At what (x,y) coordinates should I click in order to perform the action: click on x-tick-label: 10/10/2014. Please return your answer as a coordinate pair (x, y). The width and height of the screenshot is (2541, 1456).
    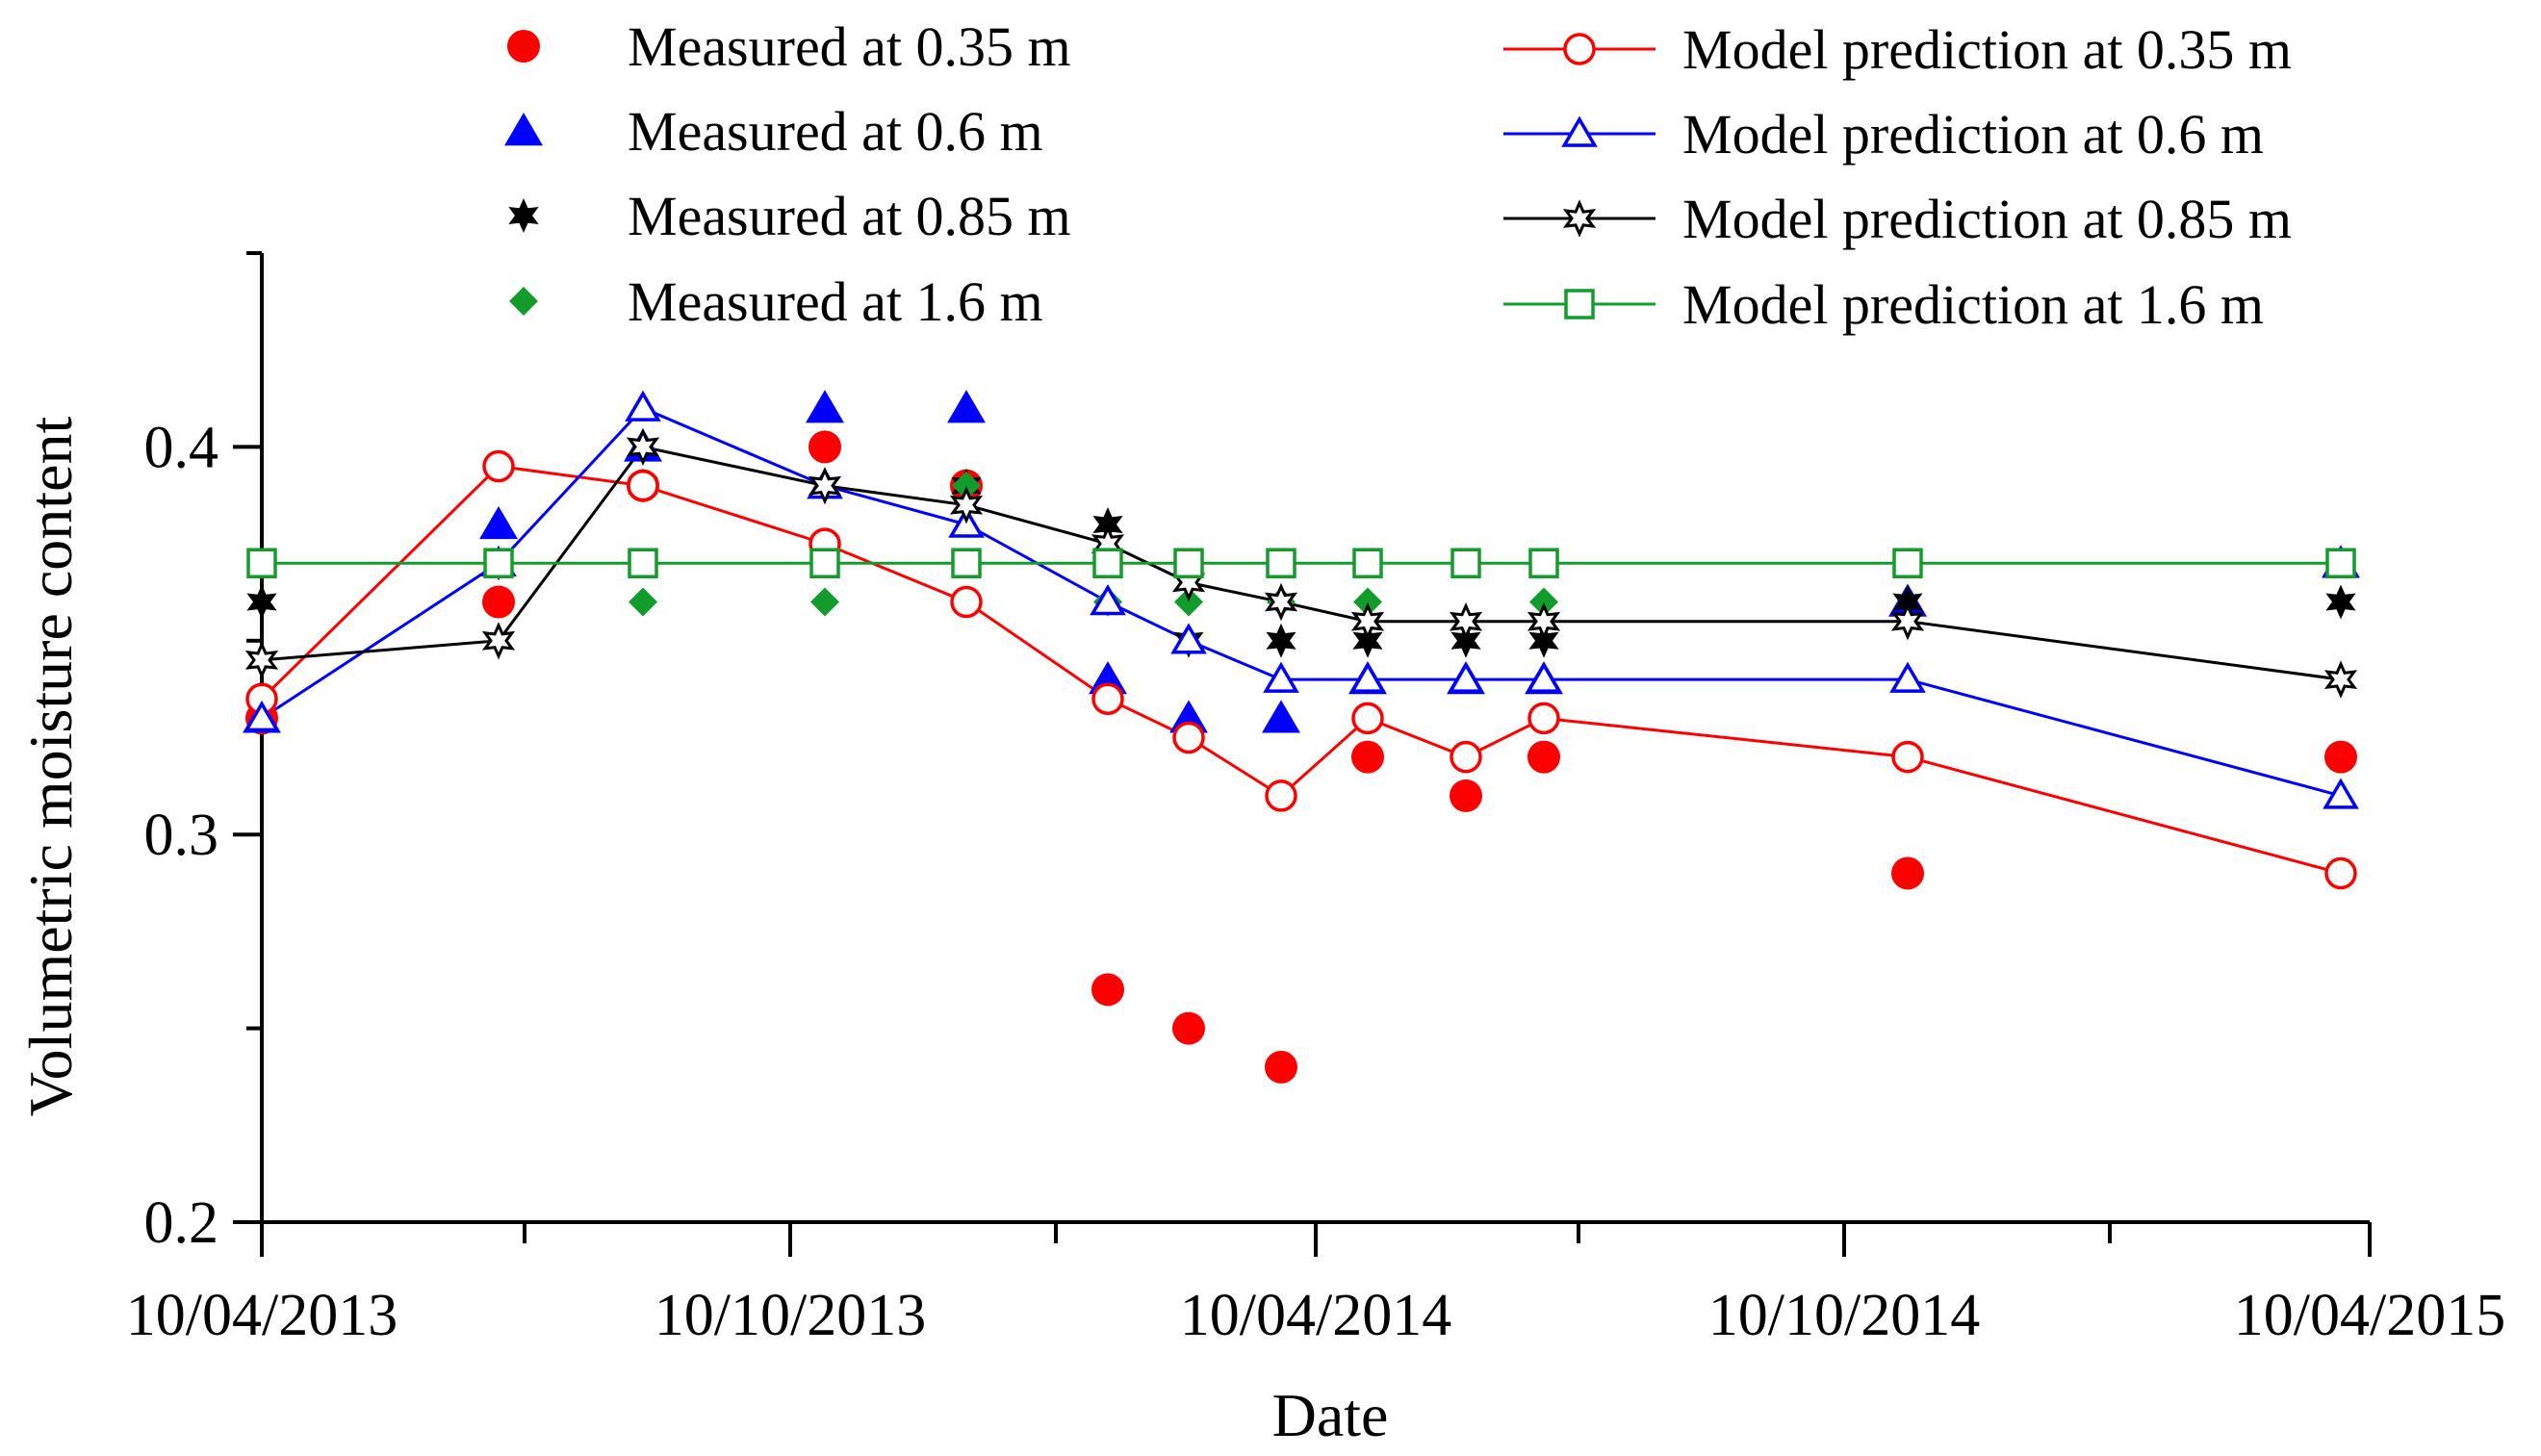
    Looking at the image, I should click on (1844, 1315).